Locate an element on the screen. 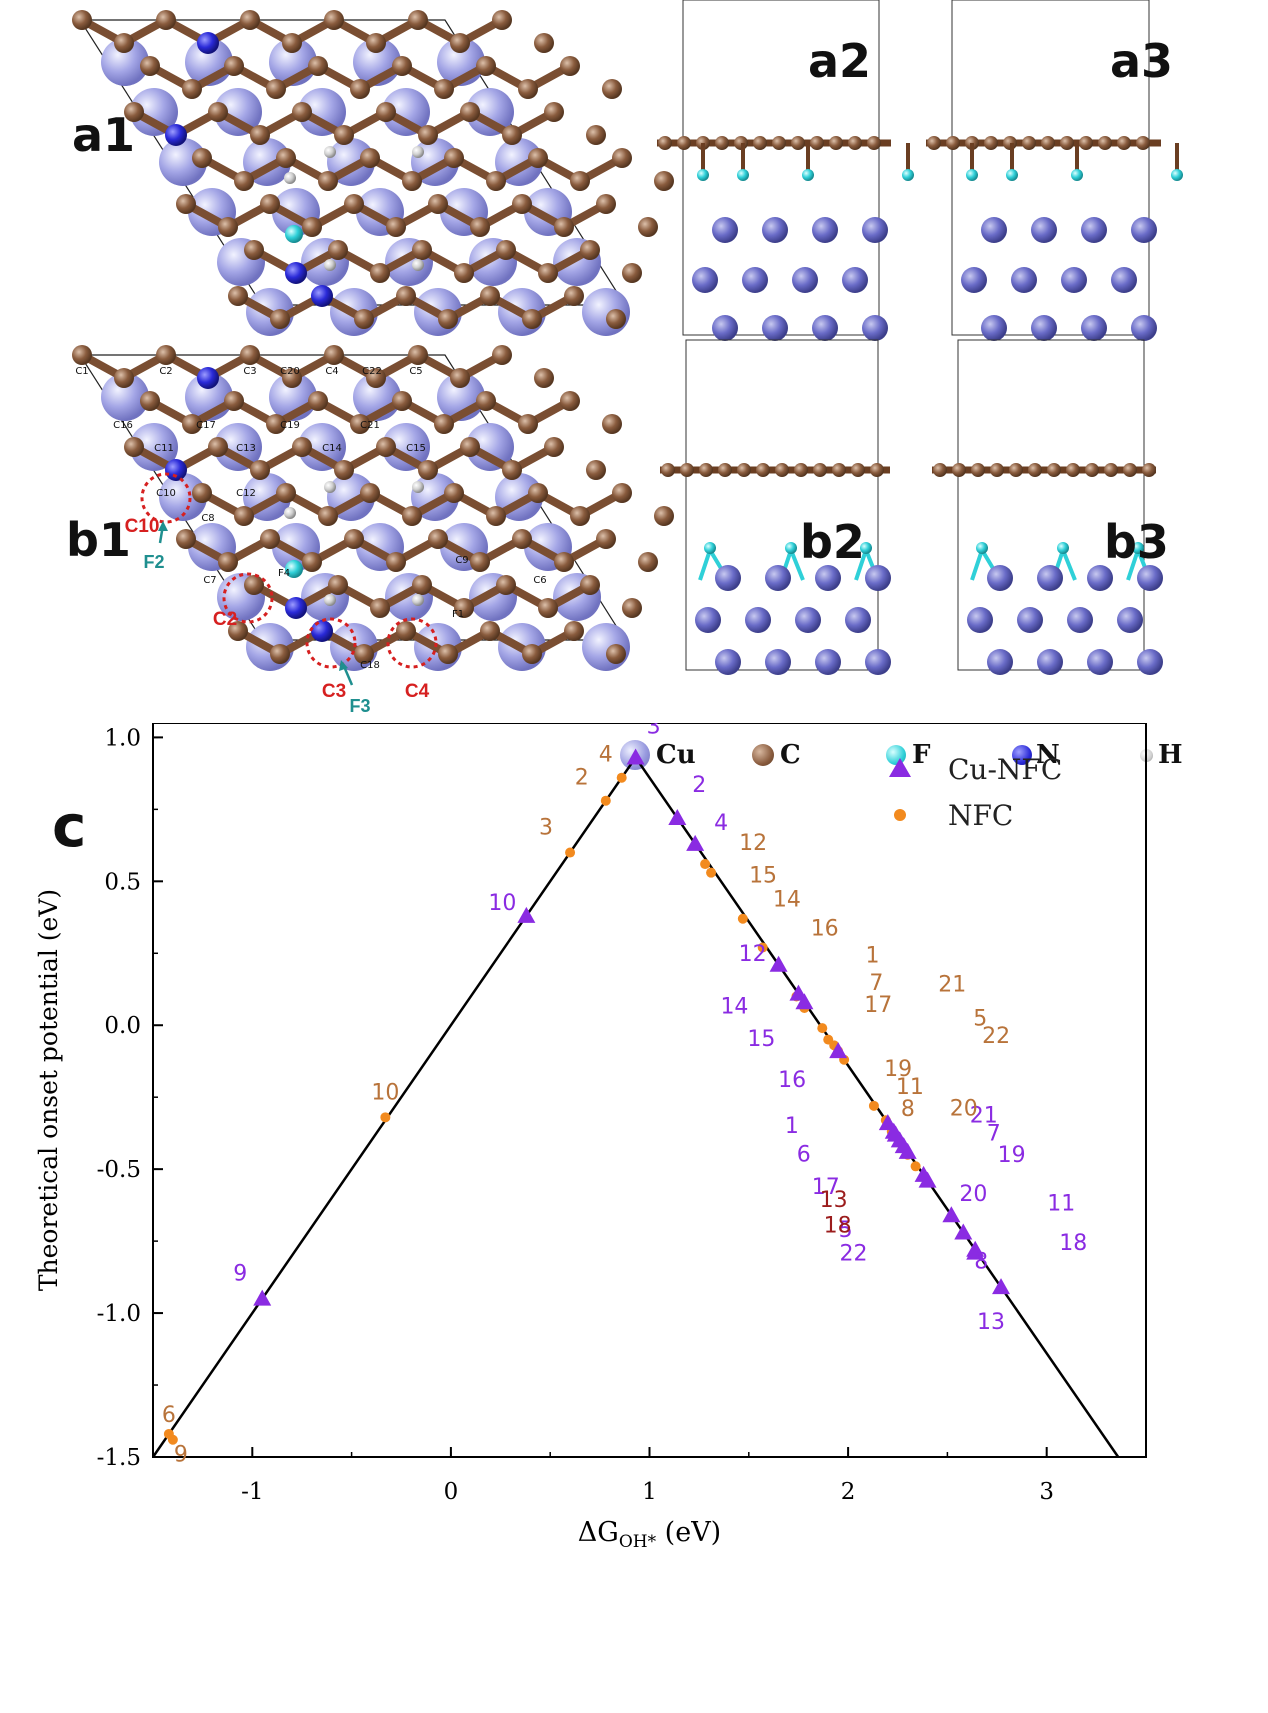  nfc-point-label: 11 is located at coordinates (910, 1087).